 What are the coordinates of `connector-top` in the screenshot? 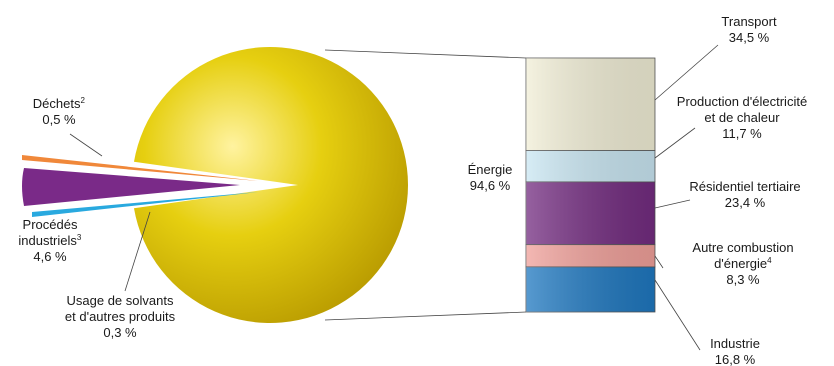 It's located at (425, 54).